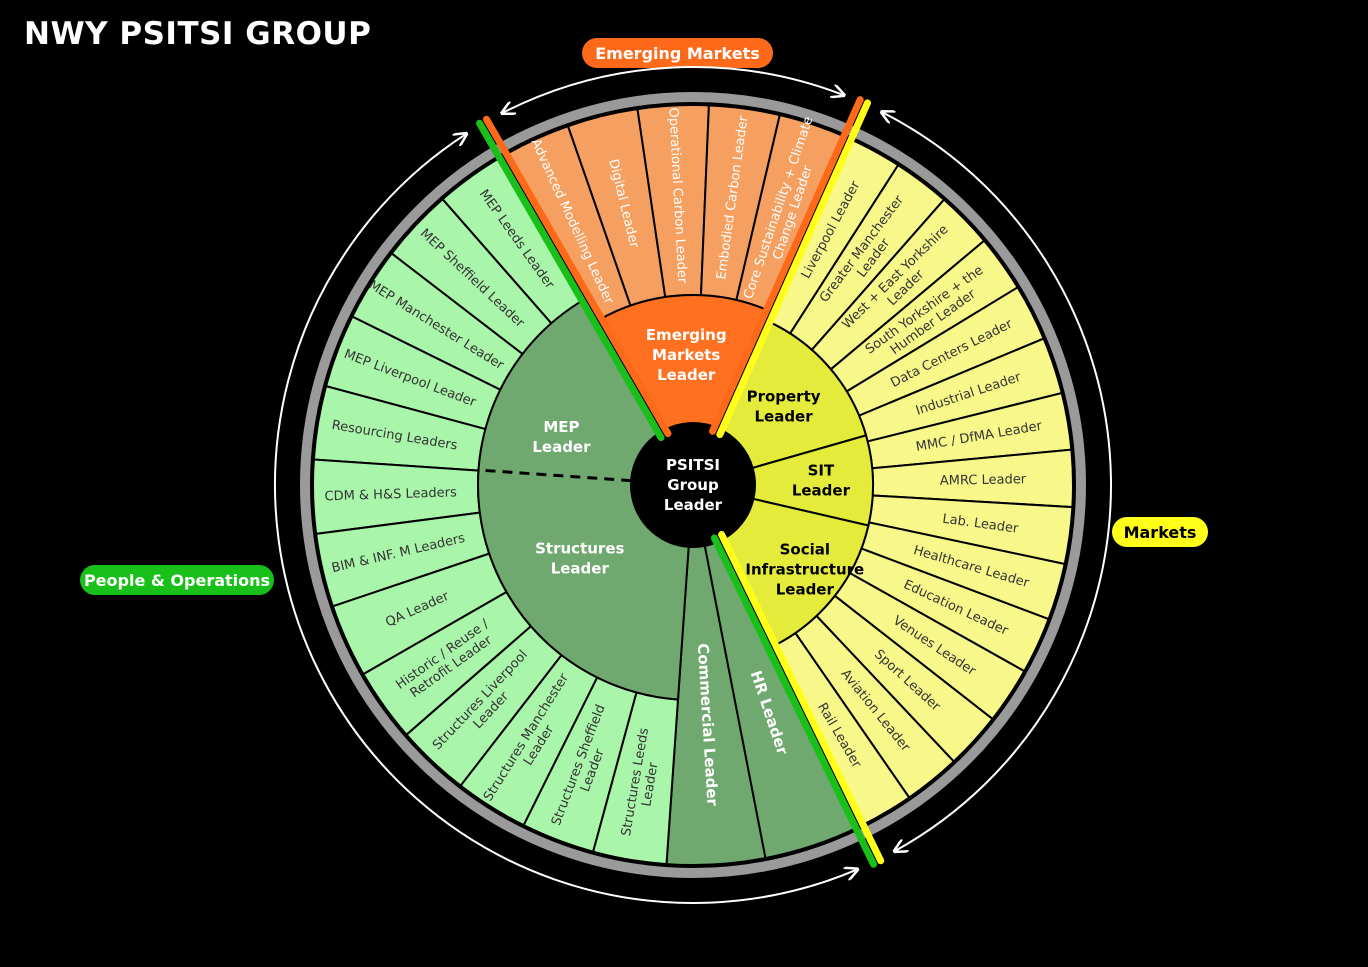 This screenshot has width=1368, height=967. I want to click on markets-outer-label-group: AMRC Leader, so click(983, 480).